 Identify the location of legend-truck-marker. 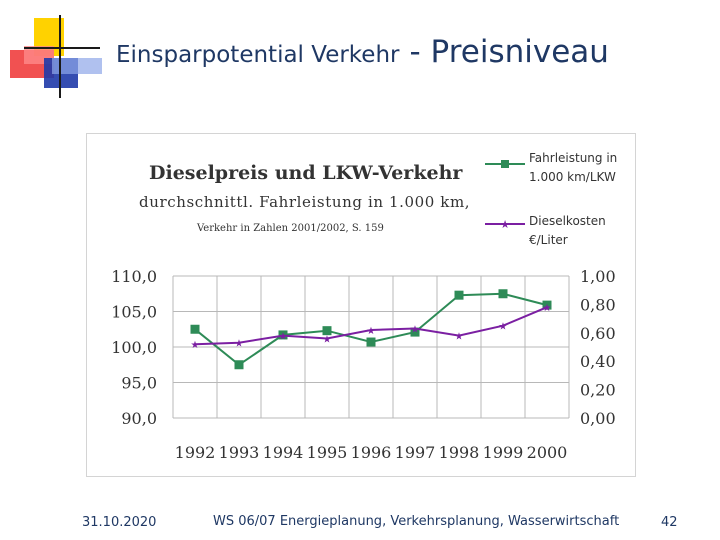
(505, 164).